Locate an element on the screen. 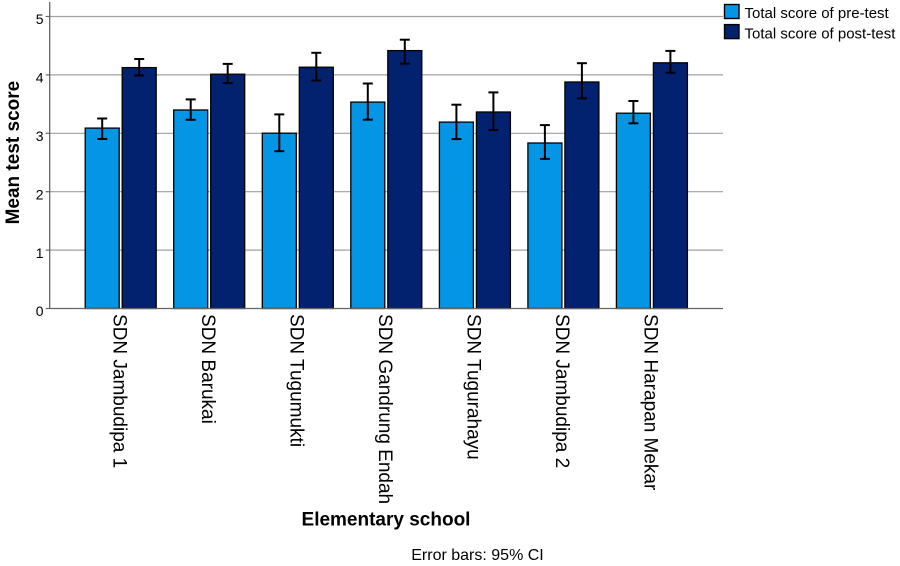 This screenshot has width=900, height=566. svg-text: SDN Barukai is located at coordinates (207, 369).